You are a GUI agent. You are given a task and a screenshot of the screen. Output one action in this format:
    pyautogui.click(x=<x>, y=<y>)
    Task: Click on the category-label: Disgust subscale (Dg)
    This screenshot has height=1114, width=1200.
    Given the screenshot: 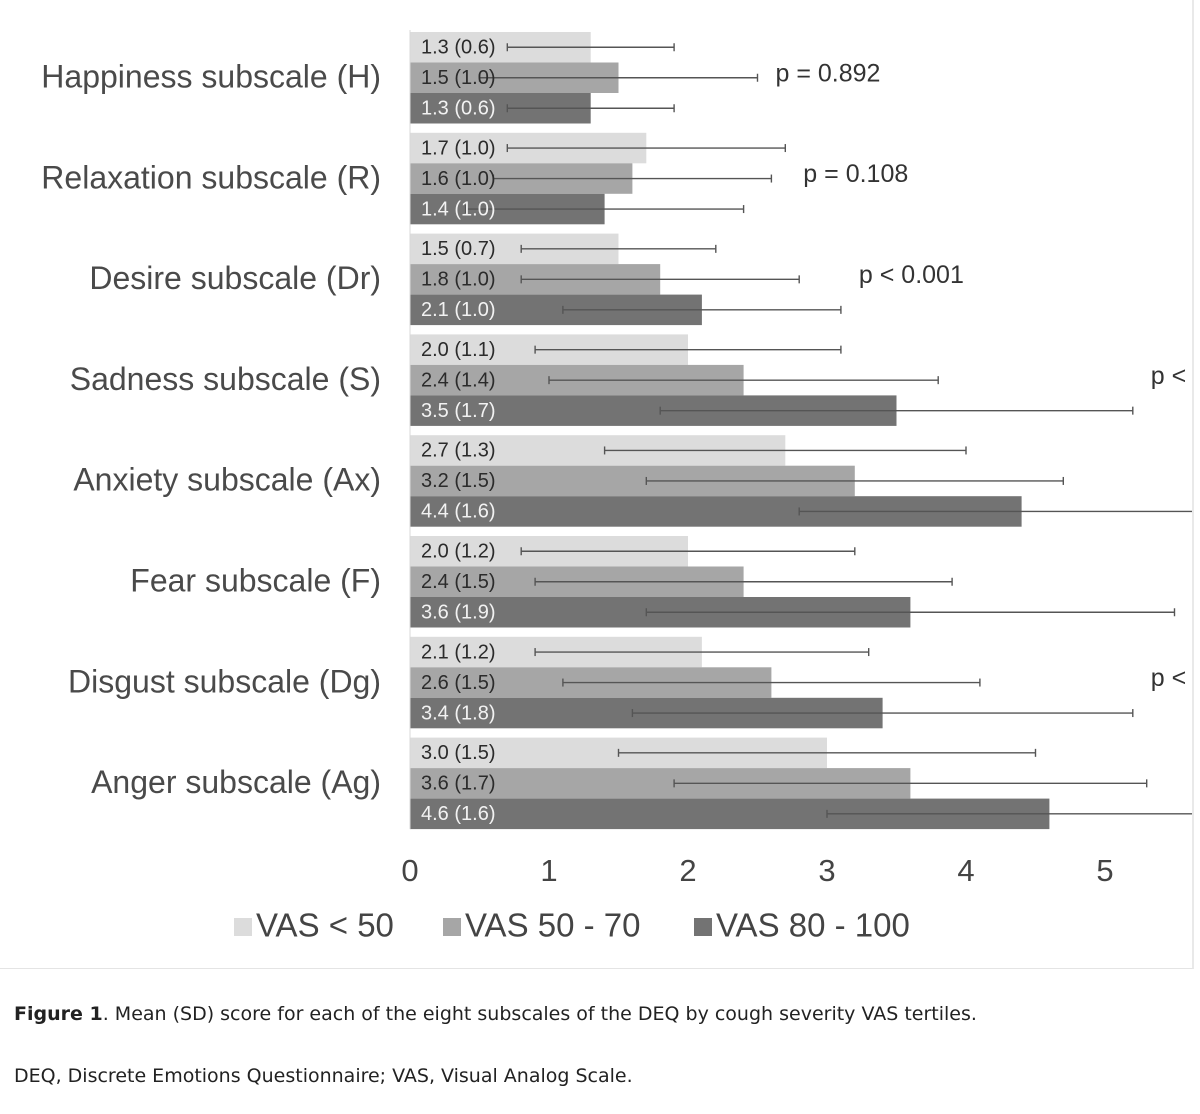 What is the action you would take?
    pyautogui.click(x=224, y=681)
    